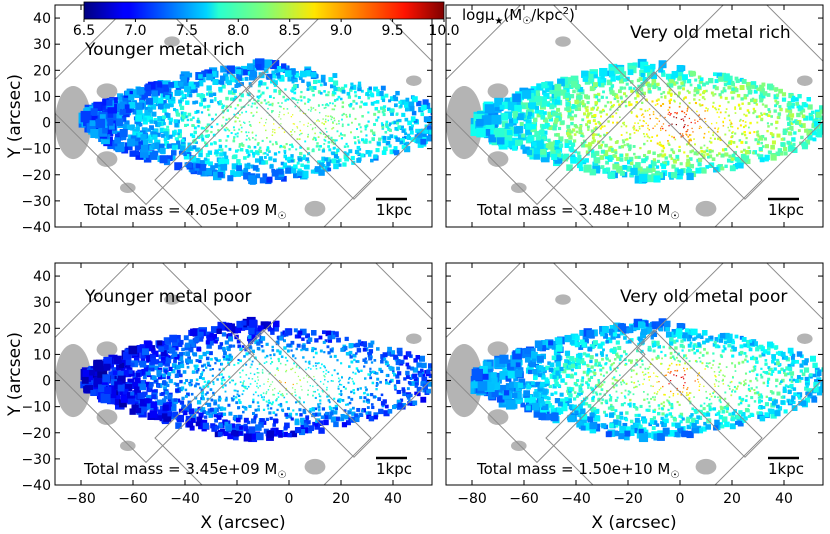 The height and width of the screenshot is (534, 830). Describe the element at coordinates (36, 434) in the screenshot. I see `y-tick-label: −20` at that location.